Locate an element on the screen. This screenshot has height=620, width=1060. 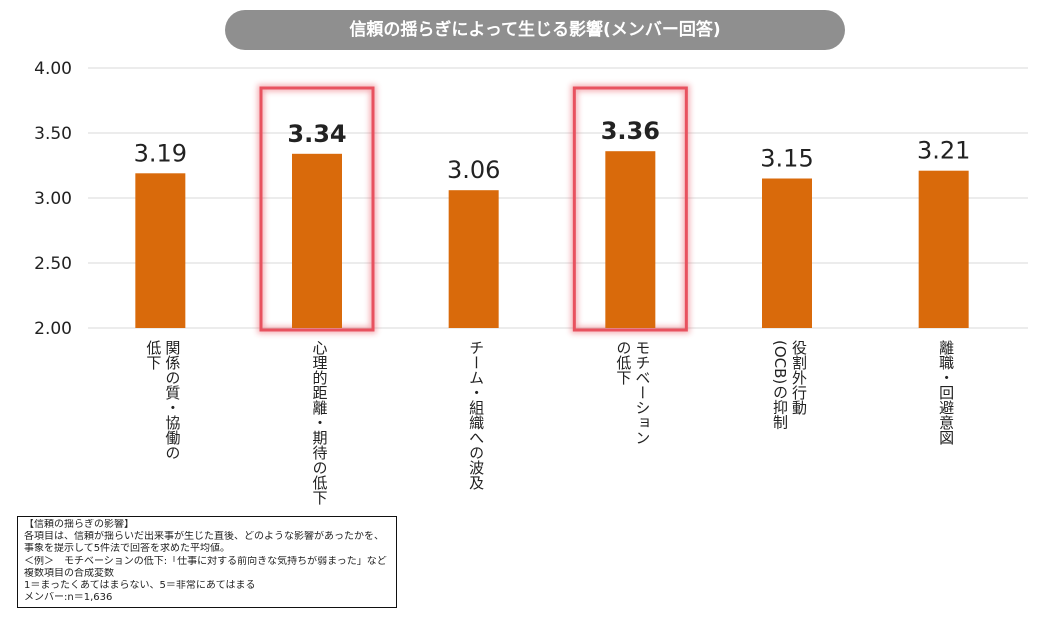
note-heading: 【信頼の揺らぎの影響】 is located at coordinates (79, 524).